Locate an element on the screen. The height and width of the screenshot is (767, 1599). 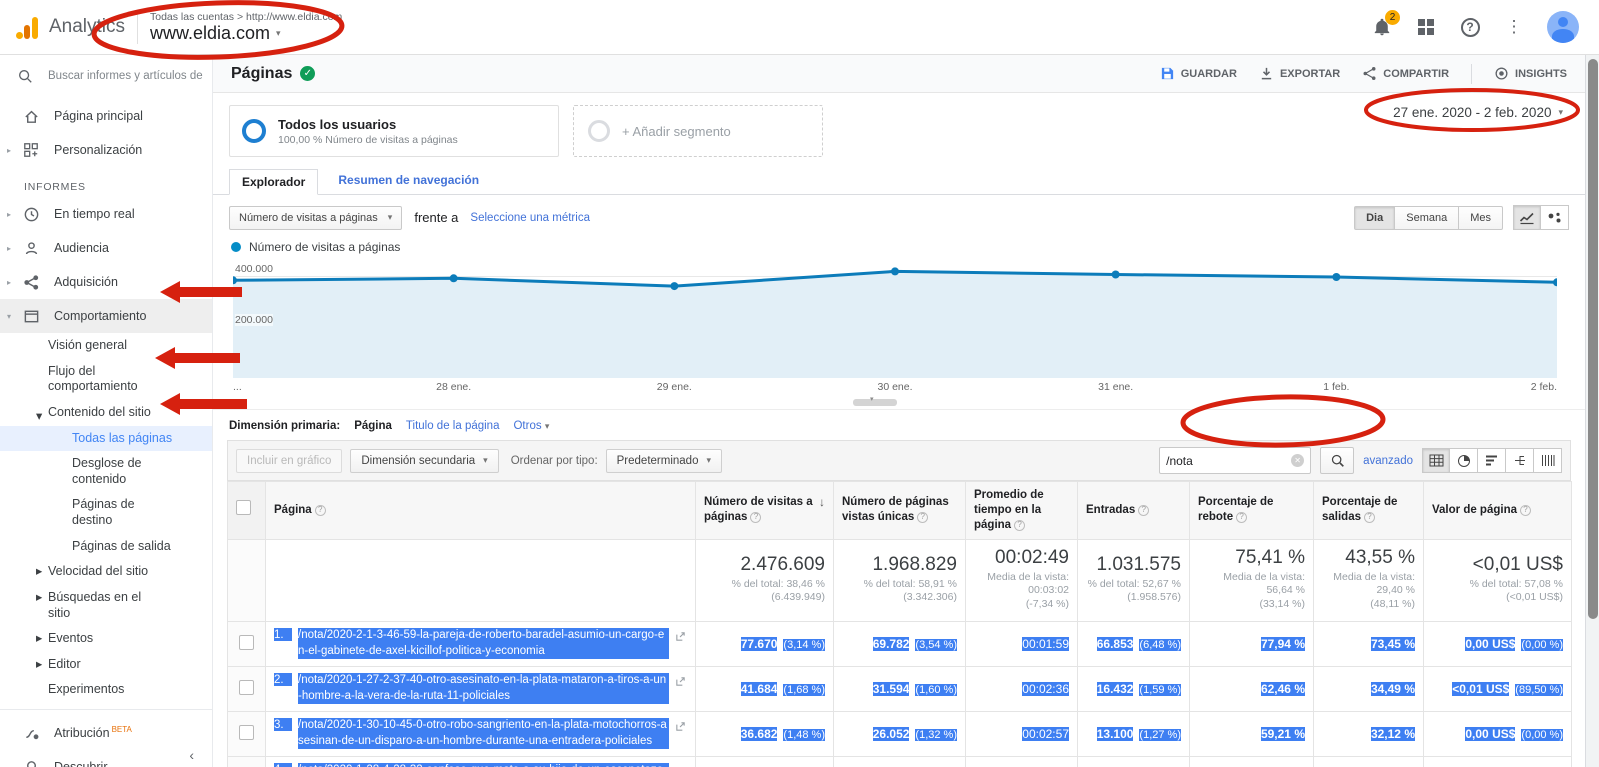
metric-entrances: 13.100 (1,27 %) is located at coordinates (1133, 733).